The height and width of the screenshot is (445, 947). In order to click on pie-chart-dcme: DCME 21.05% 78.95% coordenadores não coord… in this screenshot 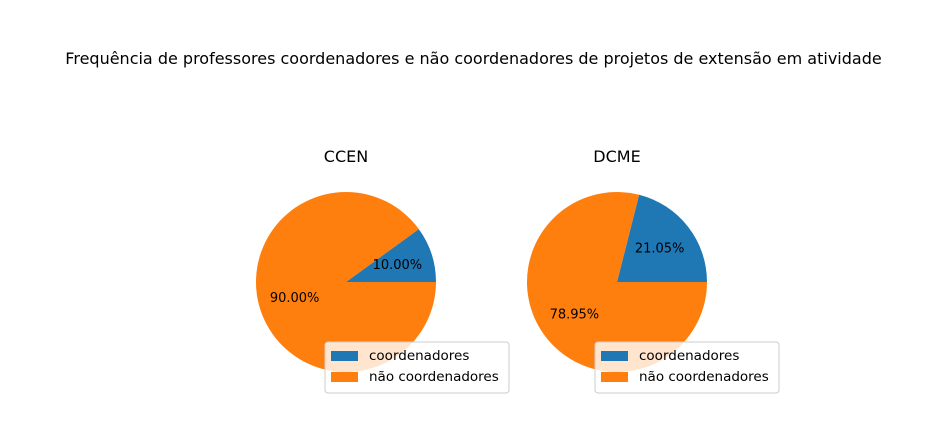, I will do `click(653, 270)`.